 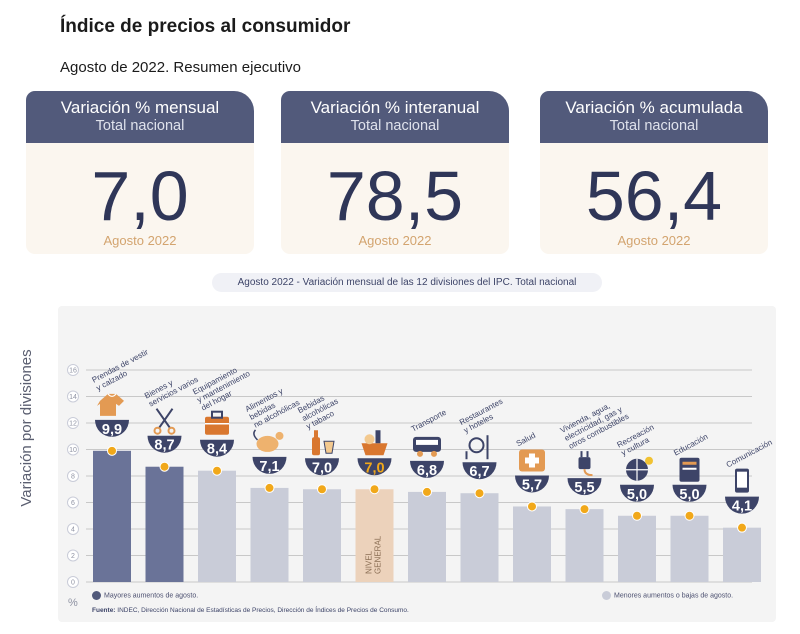 What do you see at coordinates (73, 371) in the screenshot?
I see `y-tick-label: 16` at bounding box center [73, 371].